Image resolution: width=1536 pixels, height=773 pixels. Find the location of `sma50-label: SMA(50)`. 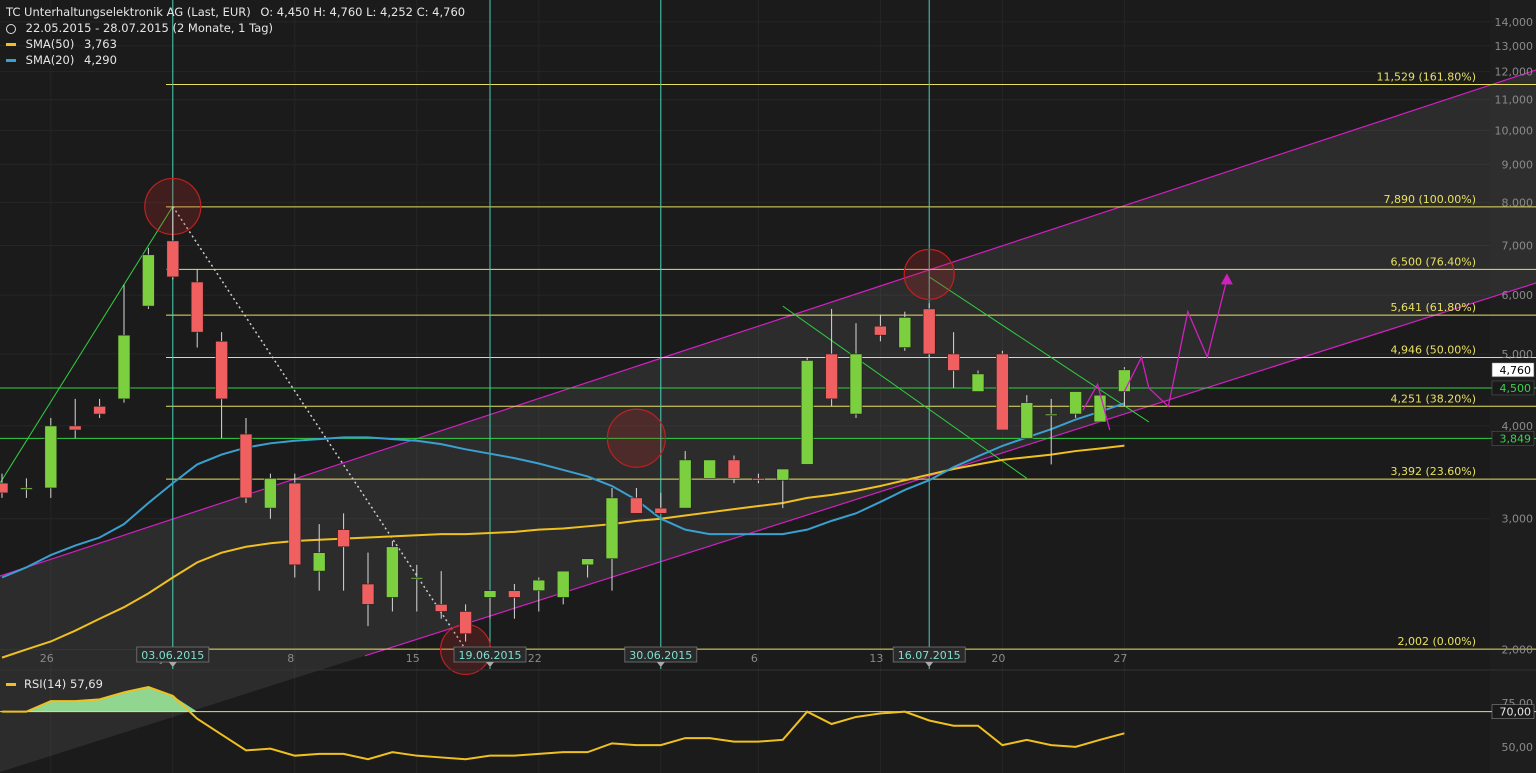

sma50-label: SMA(50) is located at coordinates (50, 44).